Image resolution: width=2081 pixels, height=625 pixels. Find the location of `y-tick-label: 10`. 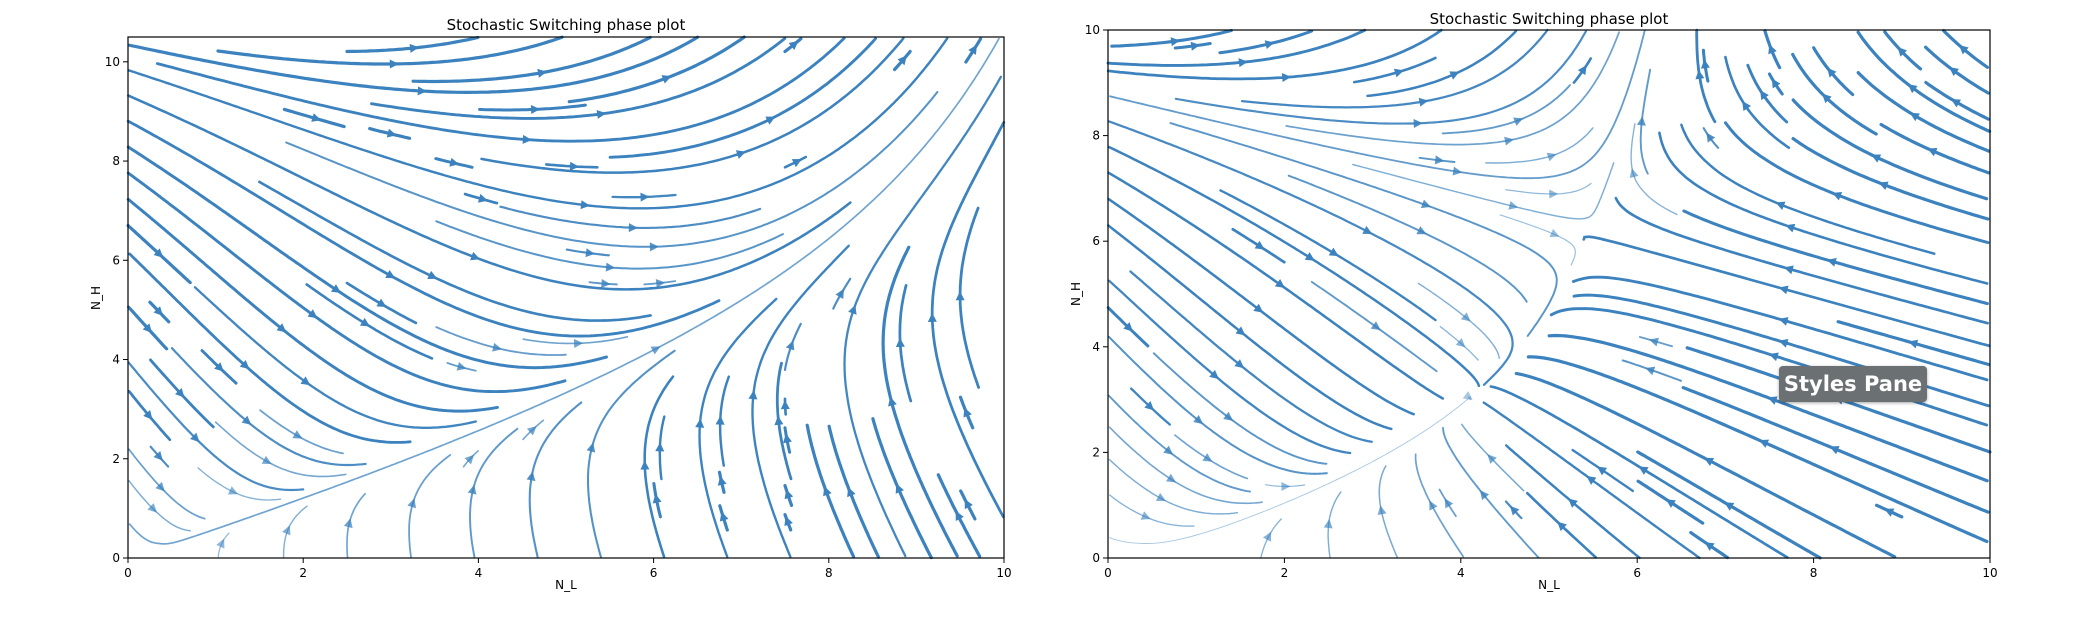

y-tick-label: 10 is located at coordinates (112, 62).